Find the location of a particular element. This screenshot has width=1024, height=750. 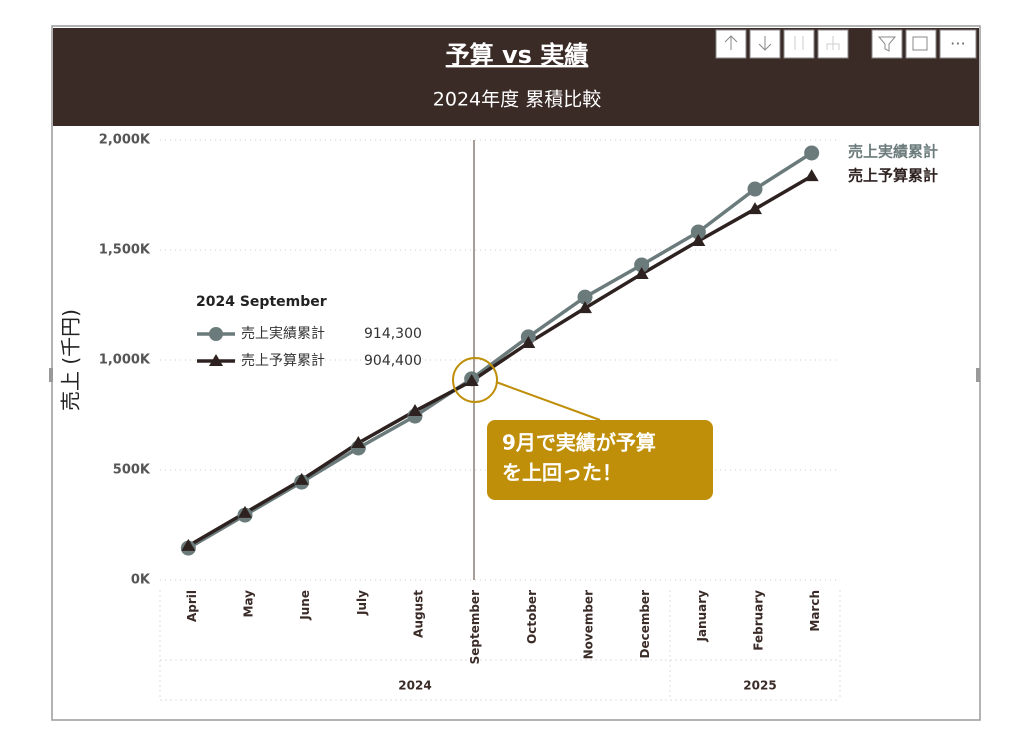

legend-label: 売上実績累計 is located at coordinates (893, 152).